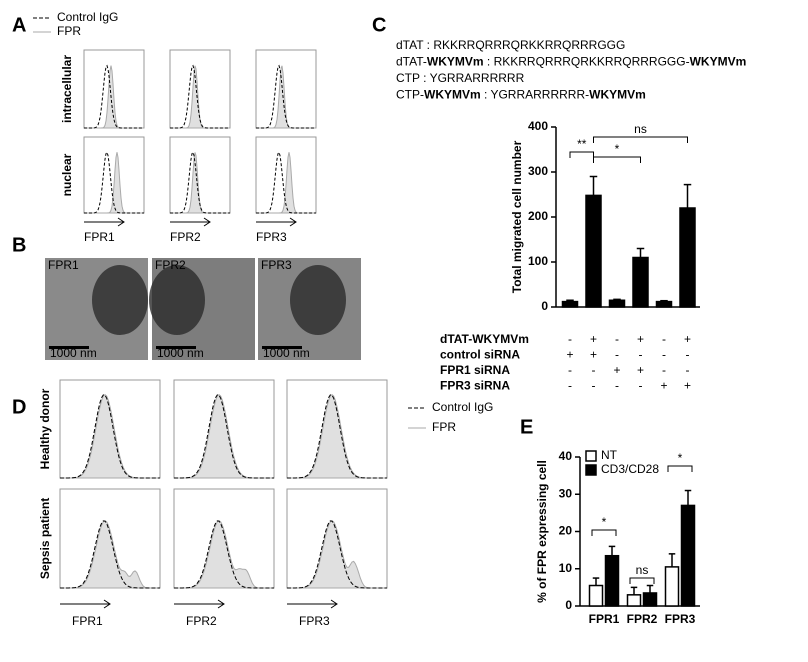  I want to click on legend-label: CD3/CD28, so click(630, 469).